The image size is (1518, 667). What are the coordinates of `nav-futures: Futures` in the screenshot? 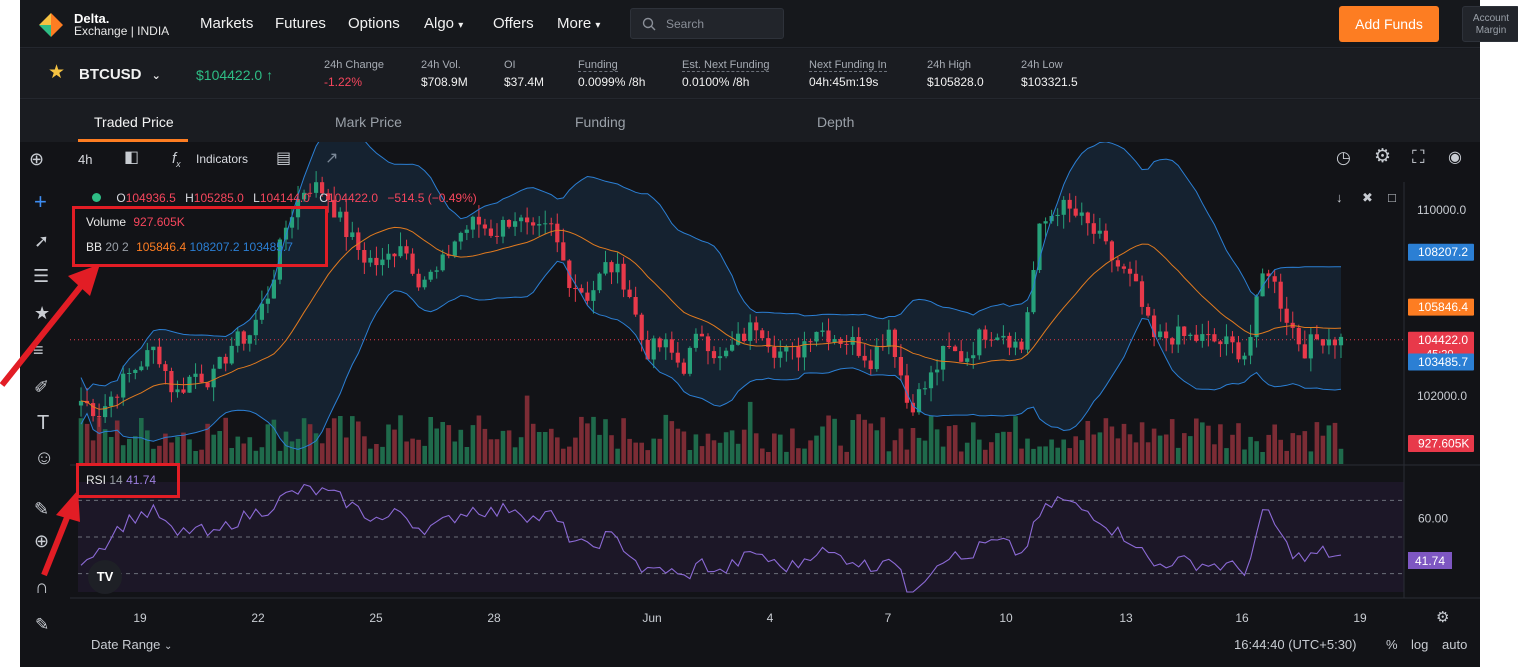 It's located at (300, 23).